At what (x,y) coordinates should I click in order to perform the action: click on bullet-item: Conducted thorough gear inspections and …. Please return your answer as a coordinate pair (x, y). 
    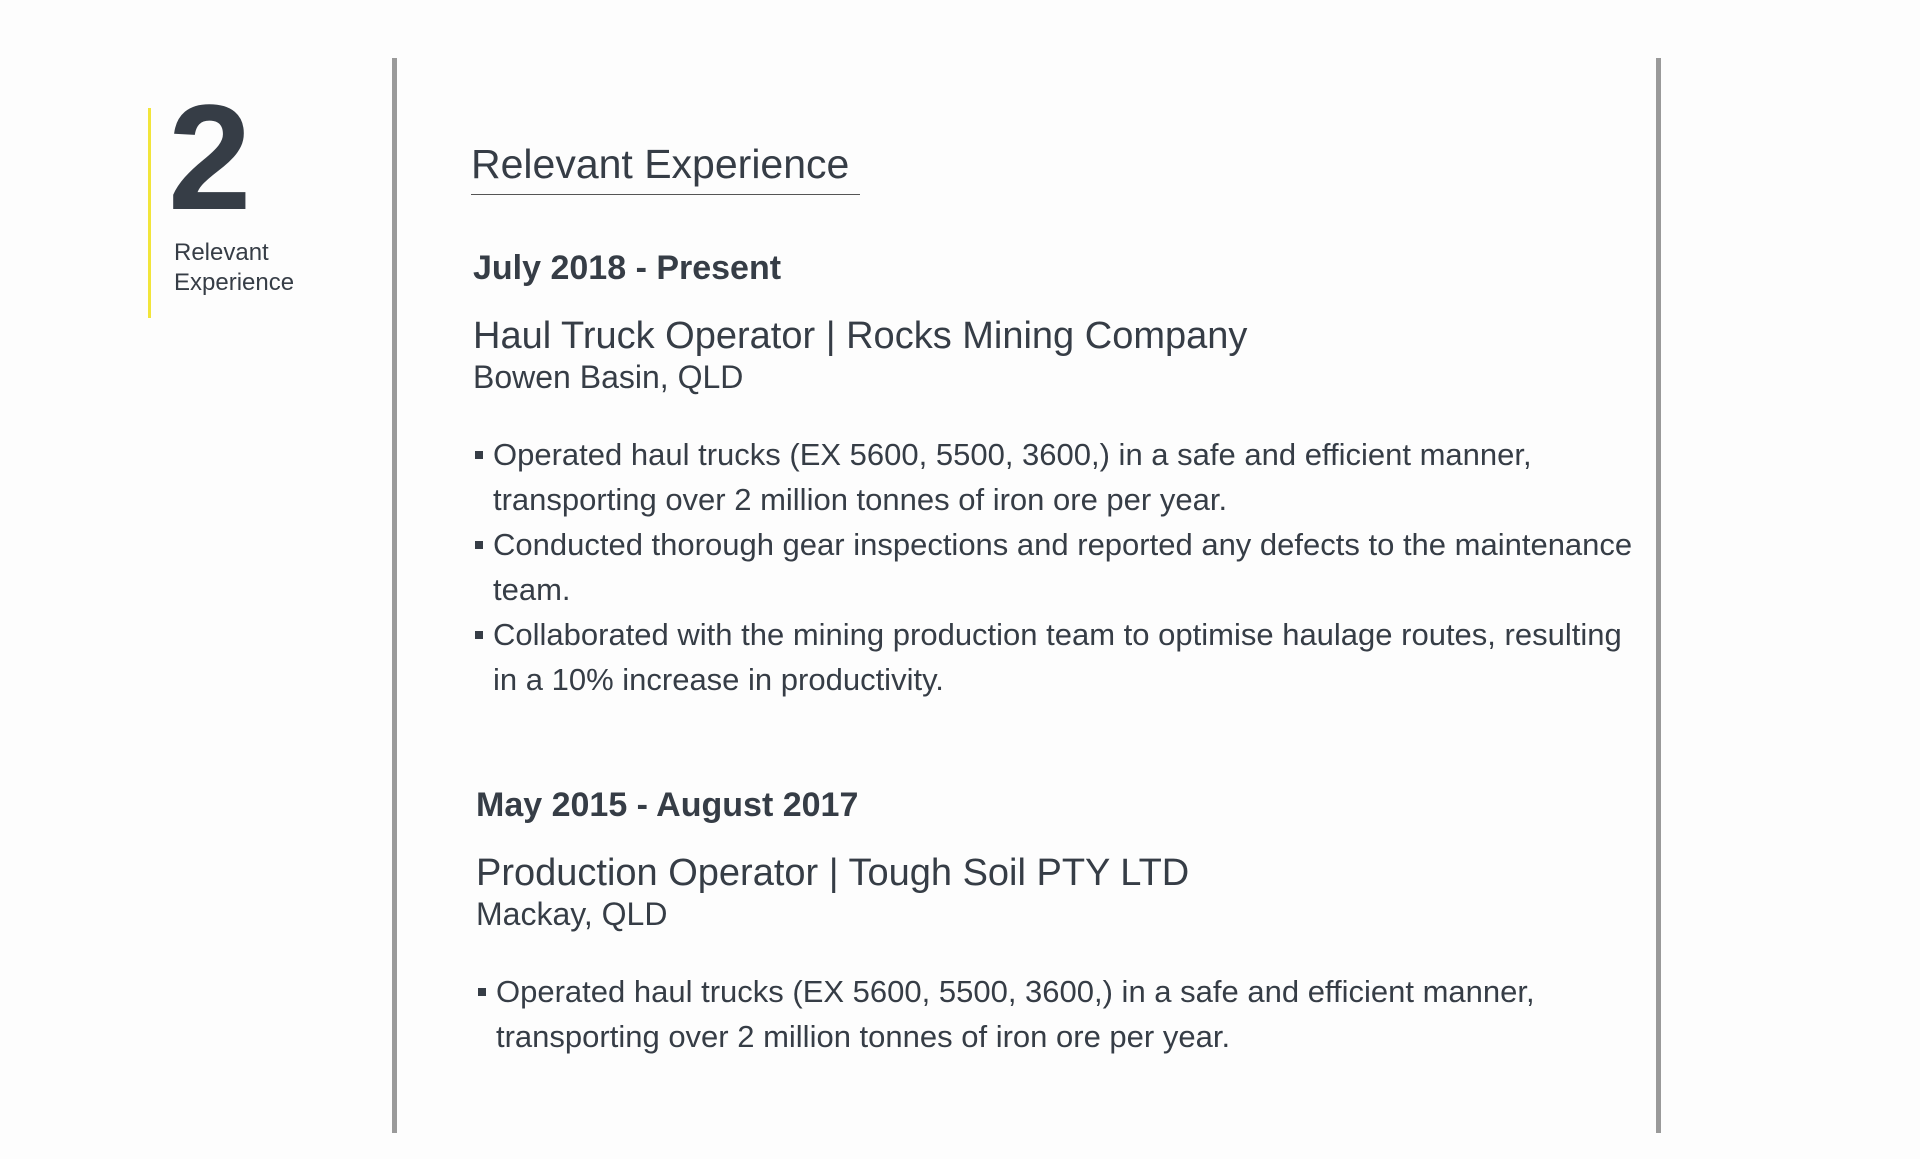
    Looking at the image, I should click on (1053, 567).